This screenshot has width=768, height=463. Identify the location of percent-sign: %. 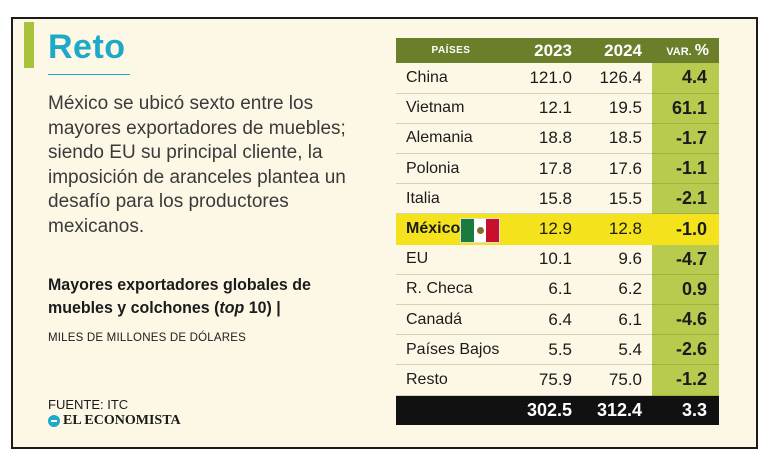
(701, 50).